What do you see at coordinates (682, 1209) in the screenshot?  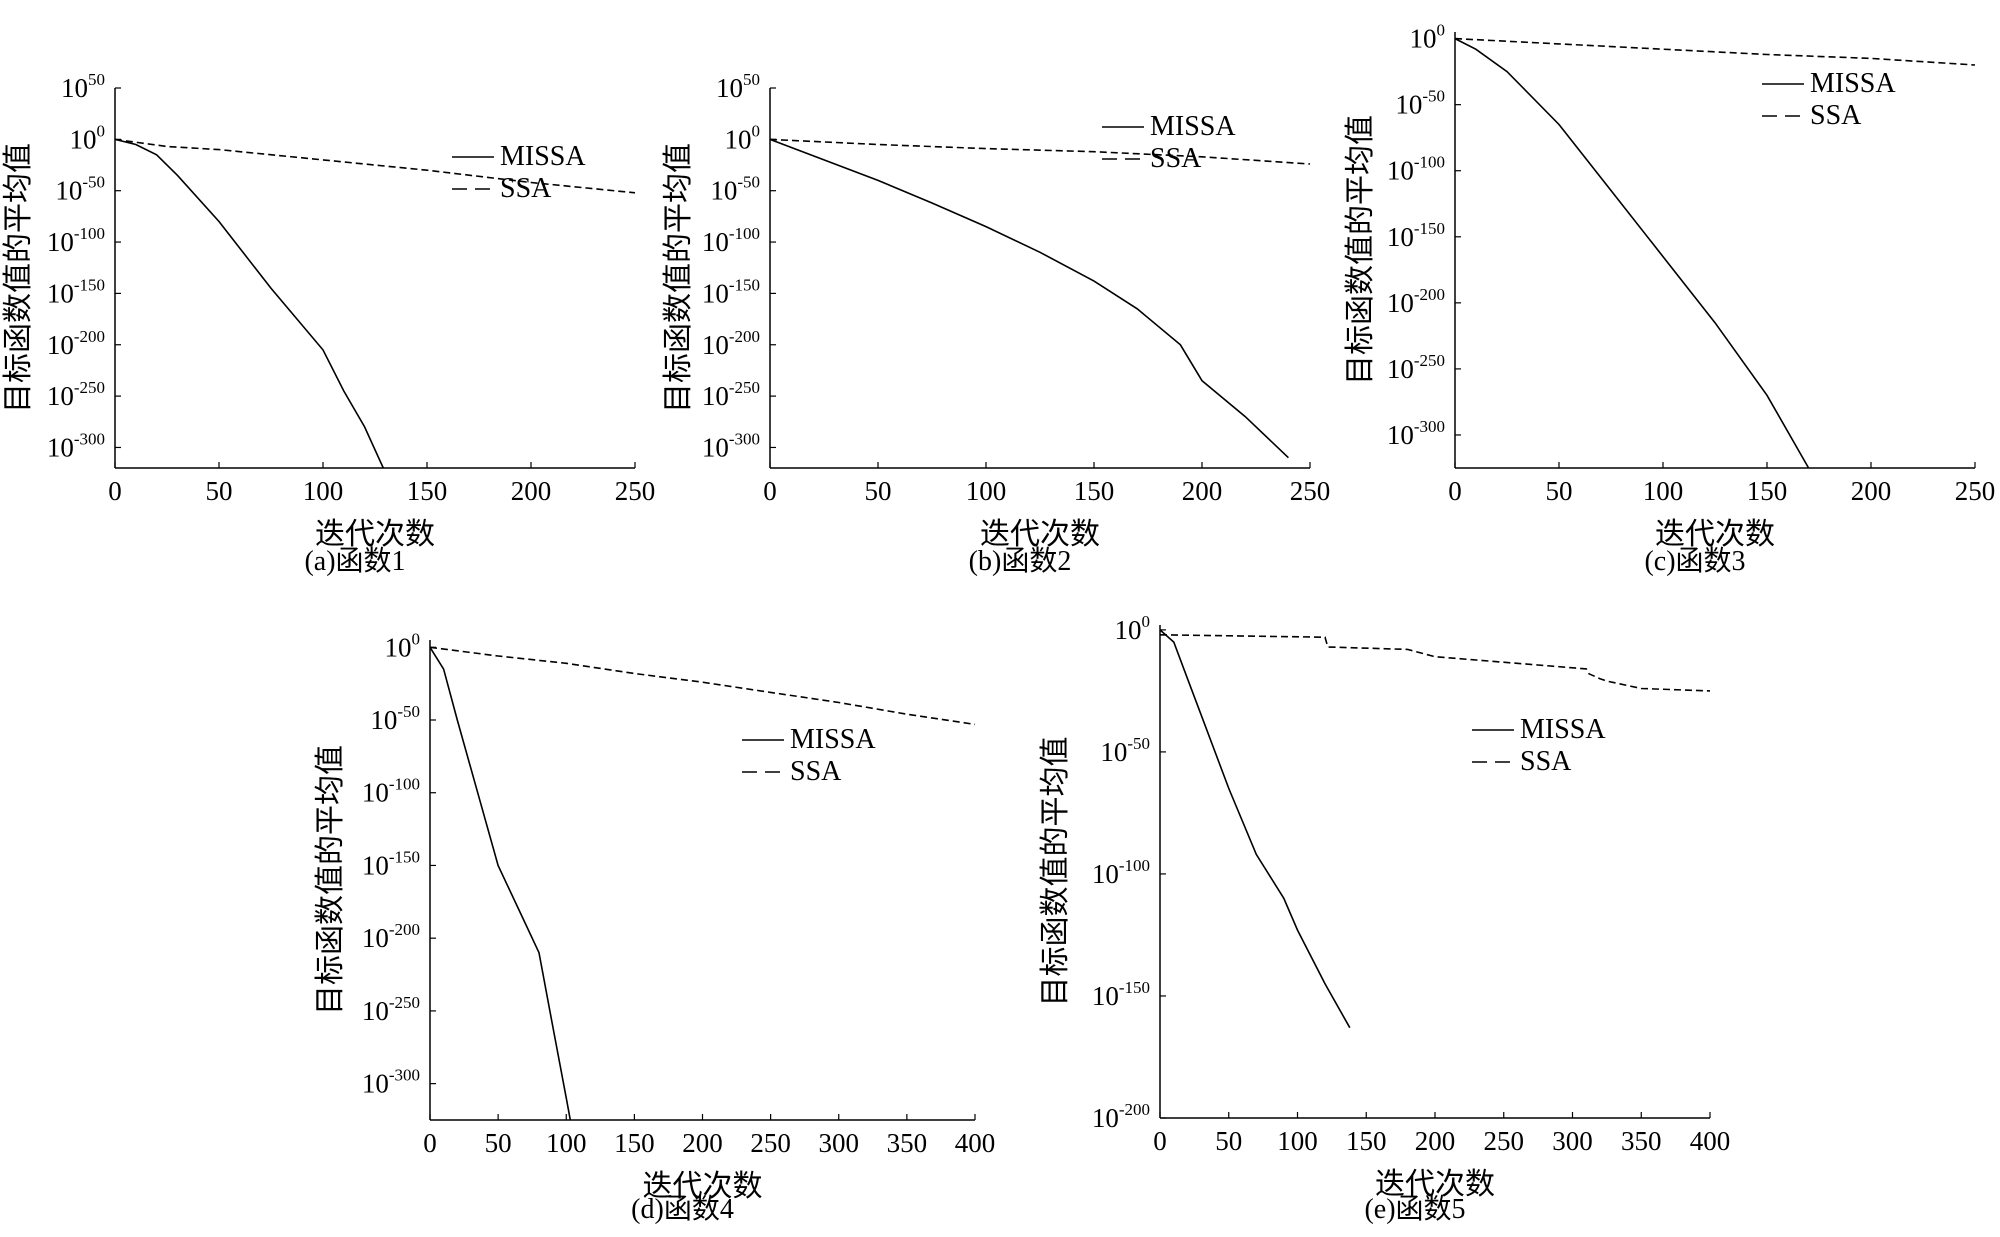 I see `chart-caption: (d)函数4` at bounding box center [682, 1209].